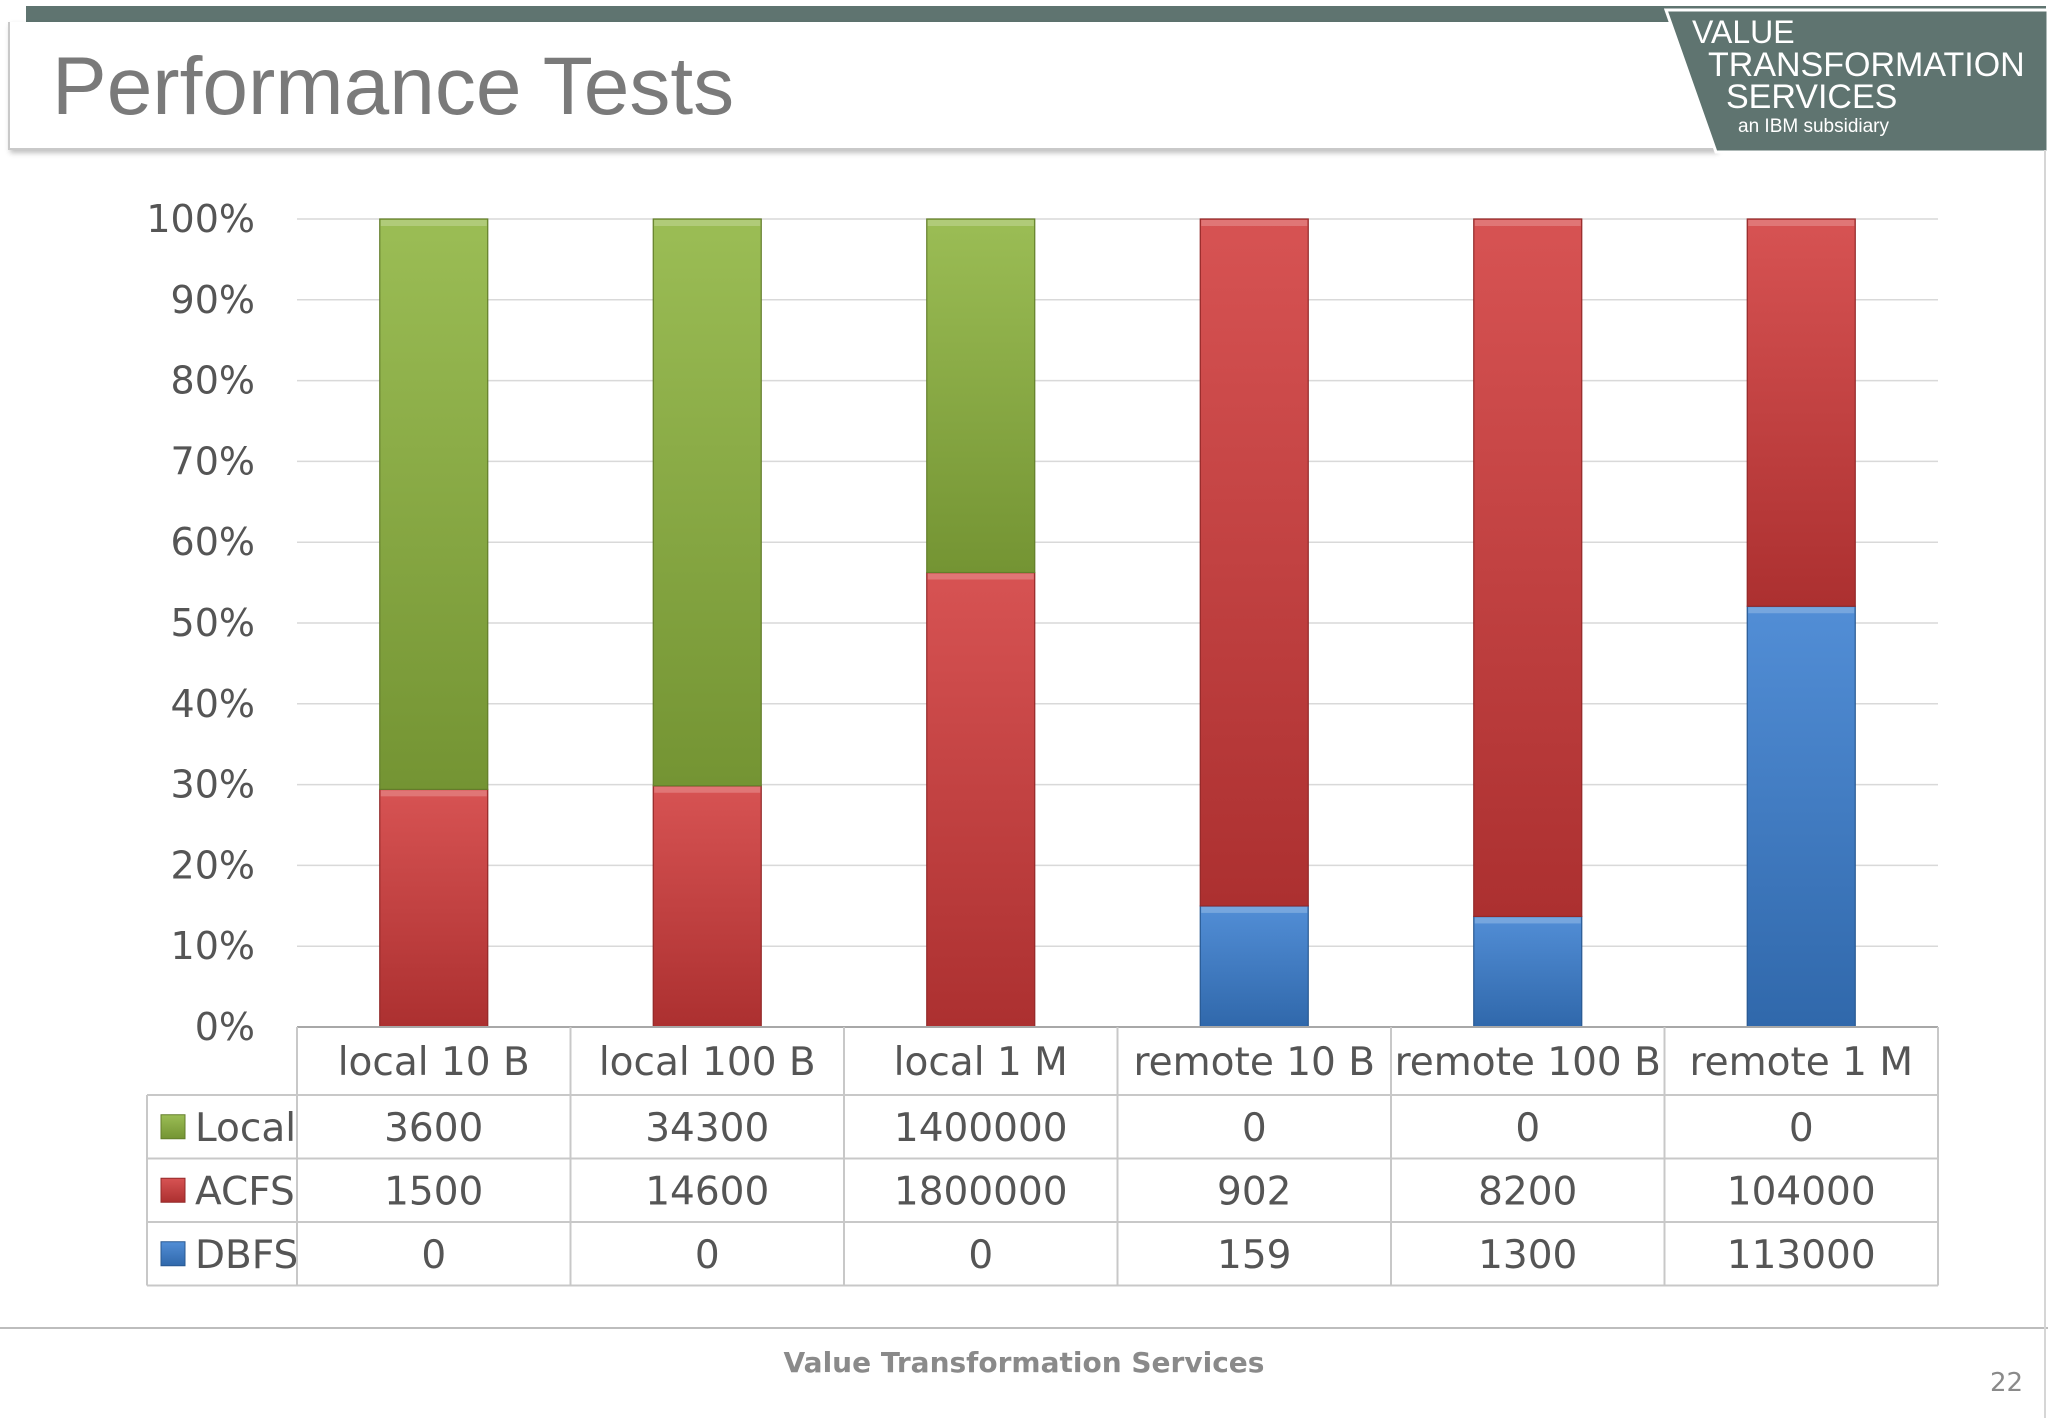 Image resolution: width=2048 pixels, height=1418 pixels. Describe the element at coordinates (213, 623) in the screenshot. I see `y-tick-label: 50%` at that location.